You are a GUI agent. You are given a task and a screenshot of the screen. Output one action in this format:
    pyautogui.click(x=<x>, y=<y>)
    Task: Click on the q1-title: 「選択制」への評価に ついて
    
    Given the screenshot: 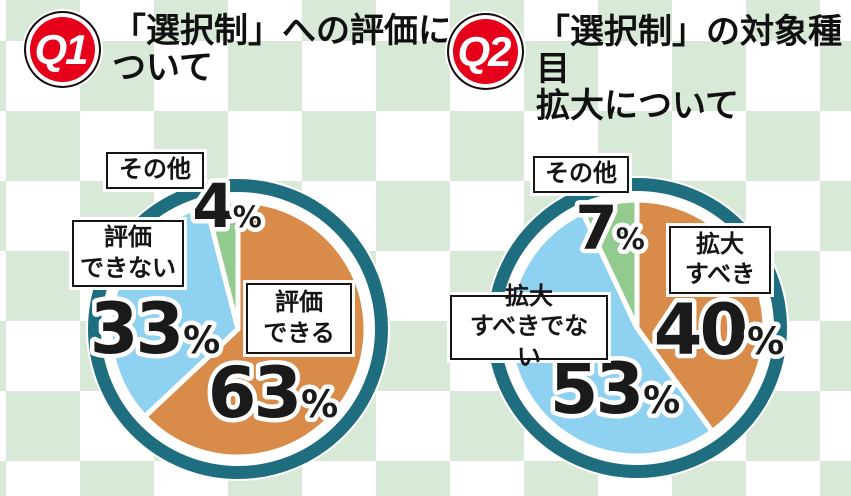 What is the action you would take?
    pyautogui.click(x=282, y=50)
    